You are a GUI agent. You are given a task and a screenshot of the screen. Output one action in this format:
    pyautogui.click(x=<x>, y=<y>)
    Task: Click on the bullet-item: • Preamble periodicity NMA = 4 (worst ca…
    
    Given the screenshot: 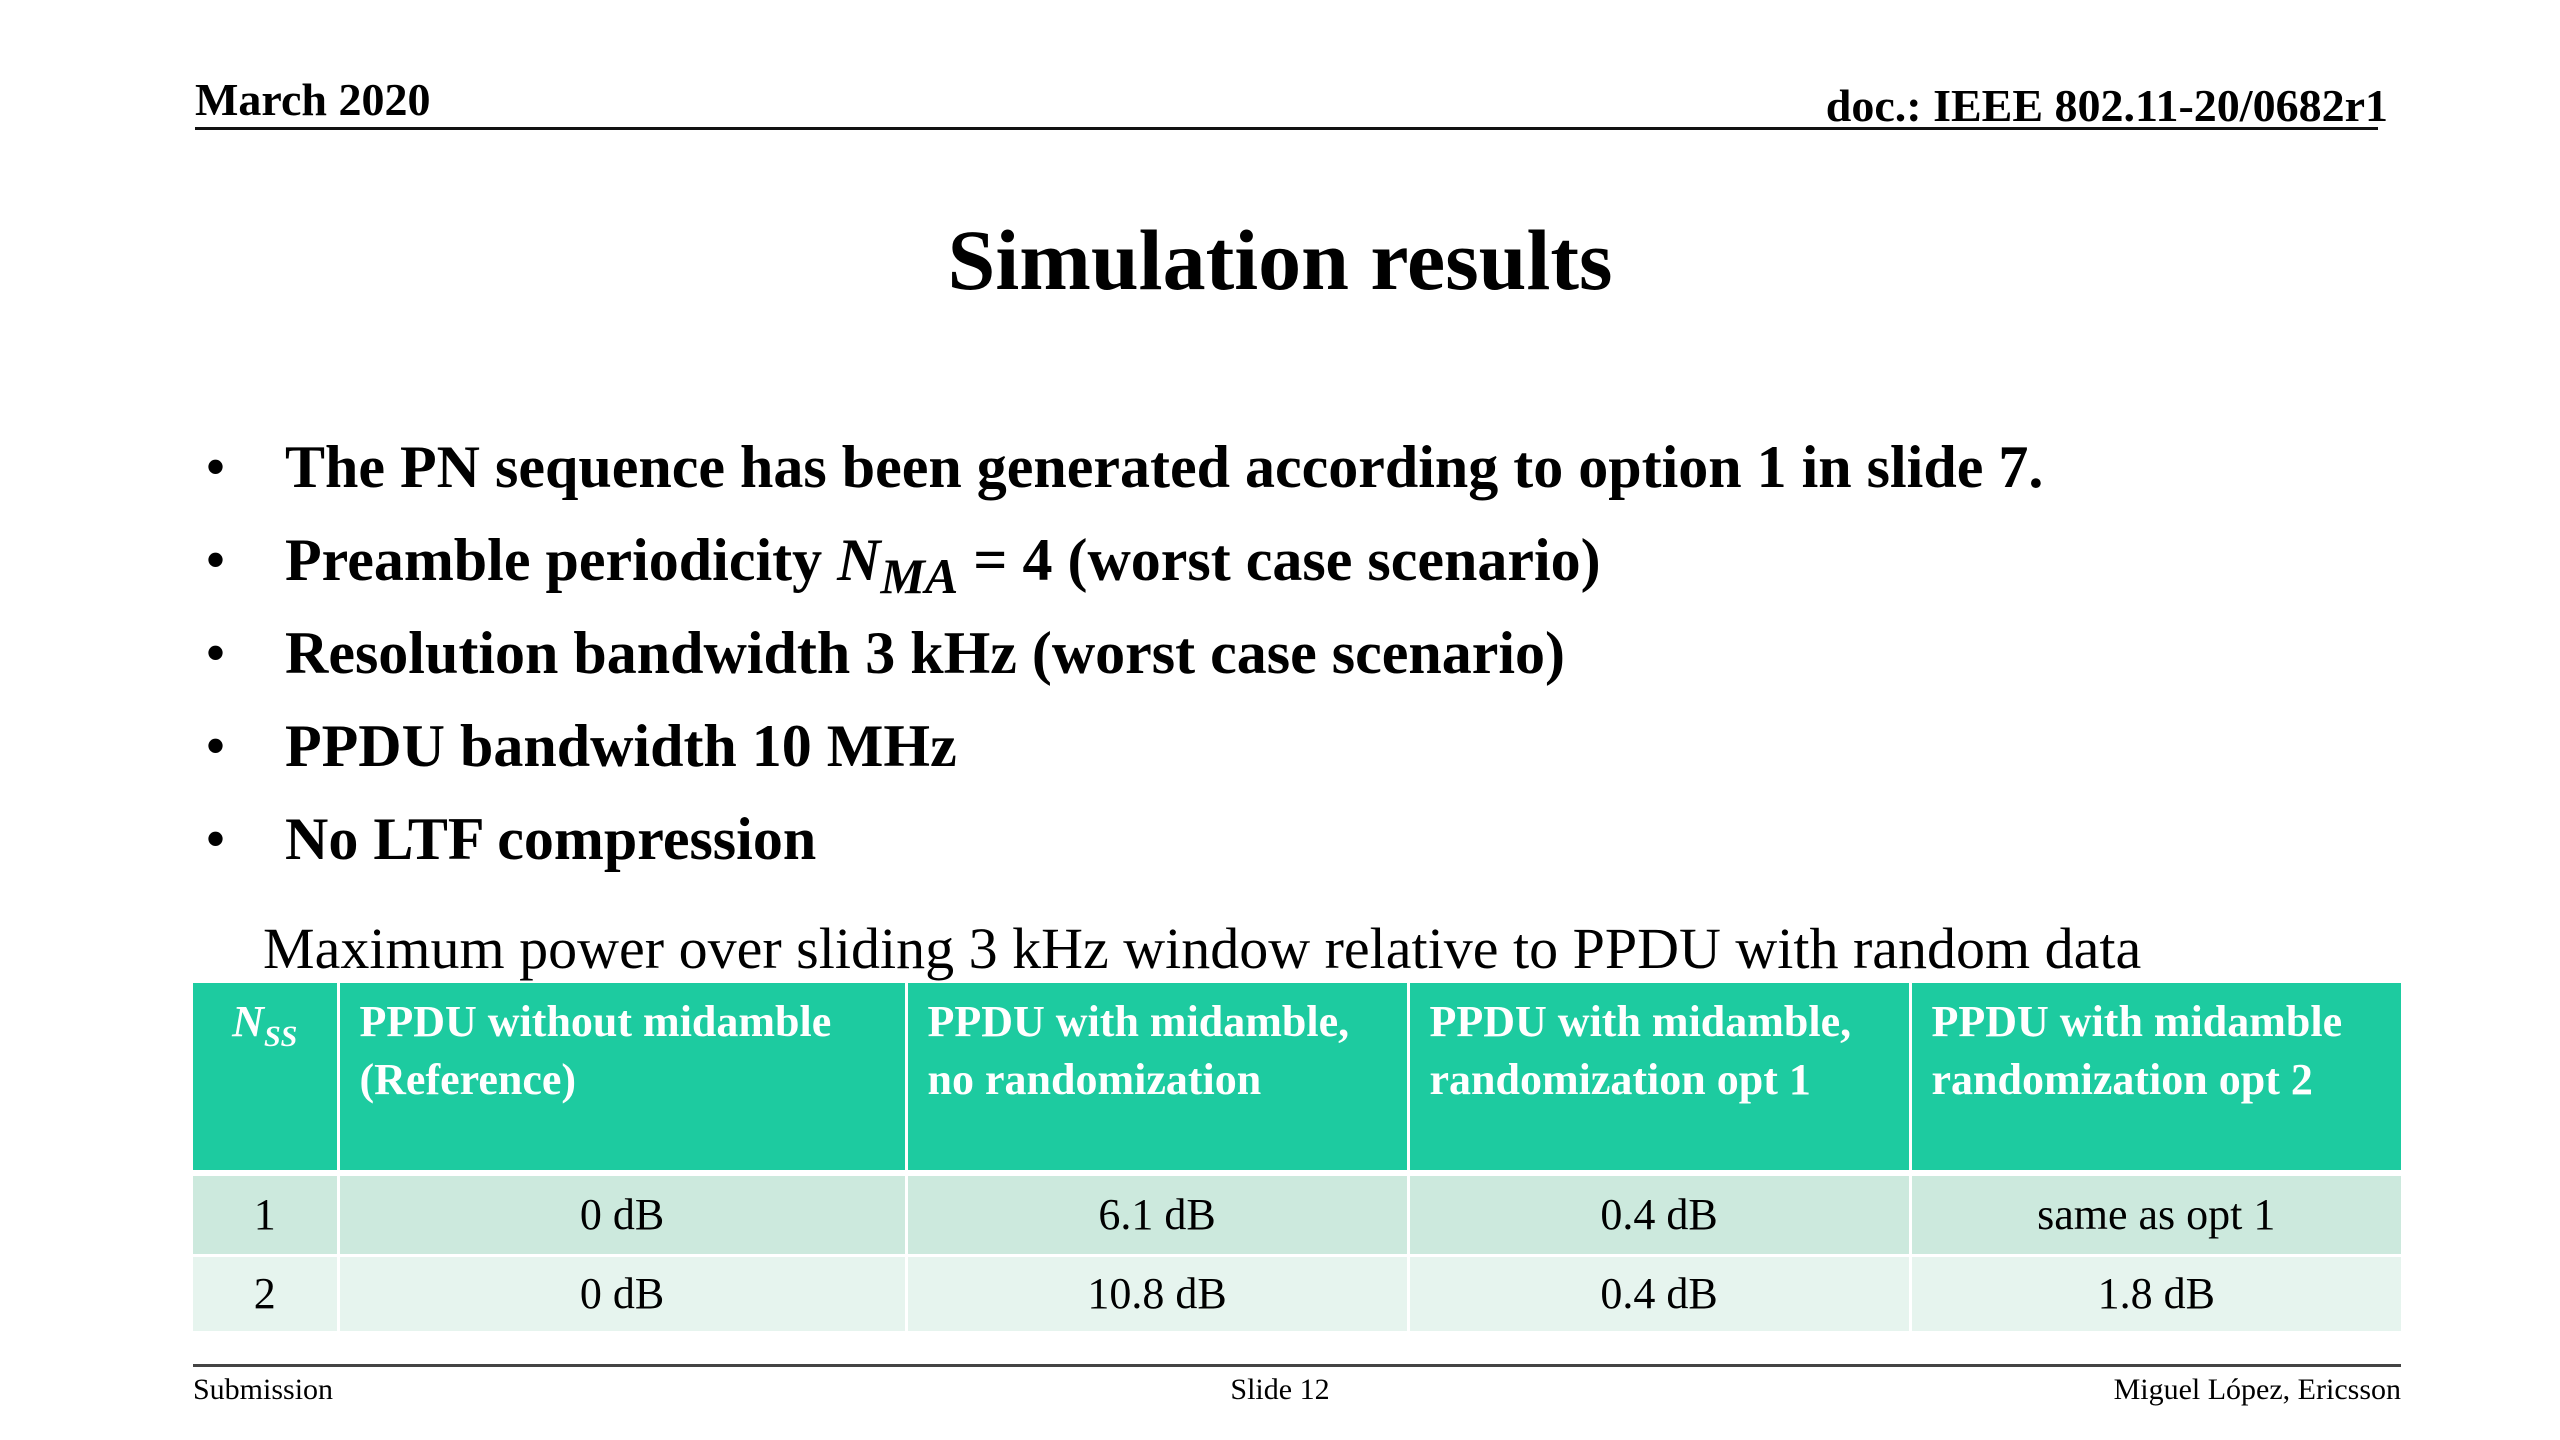 What is the action you would take?
    pyautogui.click(x=1124, y=564)
    